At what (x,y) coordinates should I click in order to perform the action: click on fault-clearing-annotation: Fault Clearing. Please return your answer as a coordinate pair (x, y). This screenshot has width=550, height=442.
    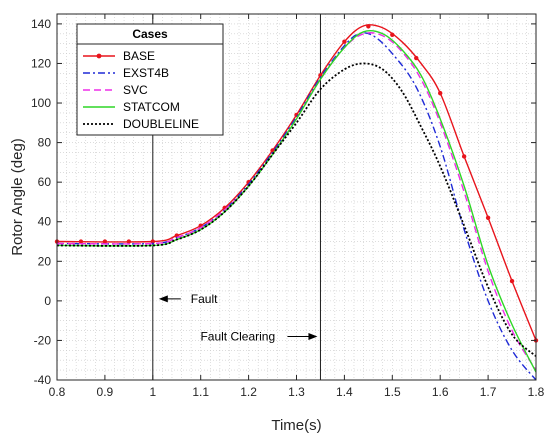
    Looking at the image, I should click on (259, 336).